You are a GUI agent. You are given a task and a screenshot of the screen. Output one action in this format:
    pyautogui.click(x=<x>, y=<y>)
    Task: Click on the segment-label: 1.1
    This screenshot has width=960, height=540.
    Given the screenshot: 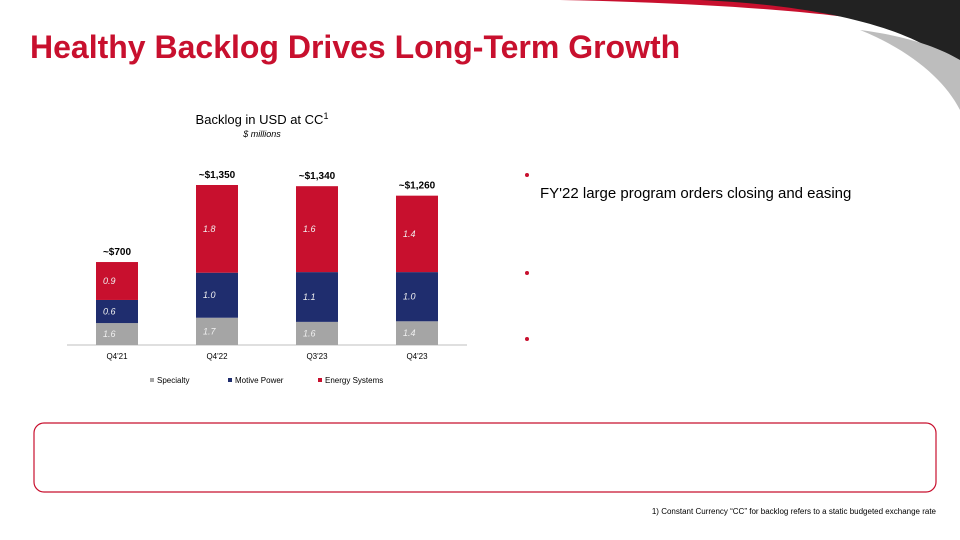 What is the action you would take?
    pyautogui.click(x=309, y=297)
    